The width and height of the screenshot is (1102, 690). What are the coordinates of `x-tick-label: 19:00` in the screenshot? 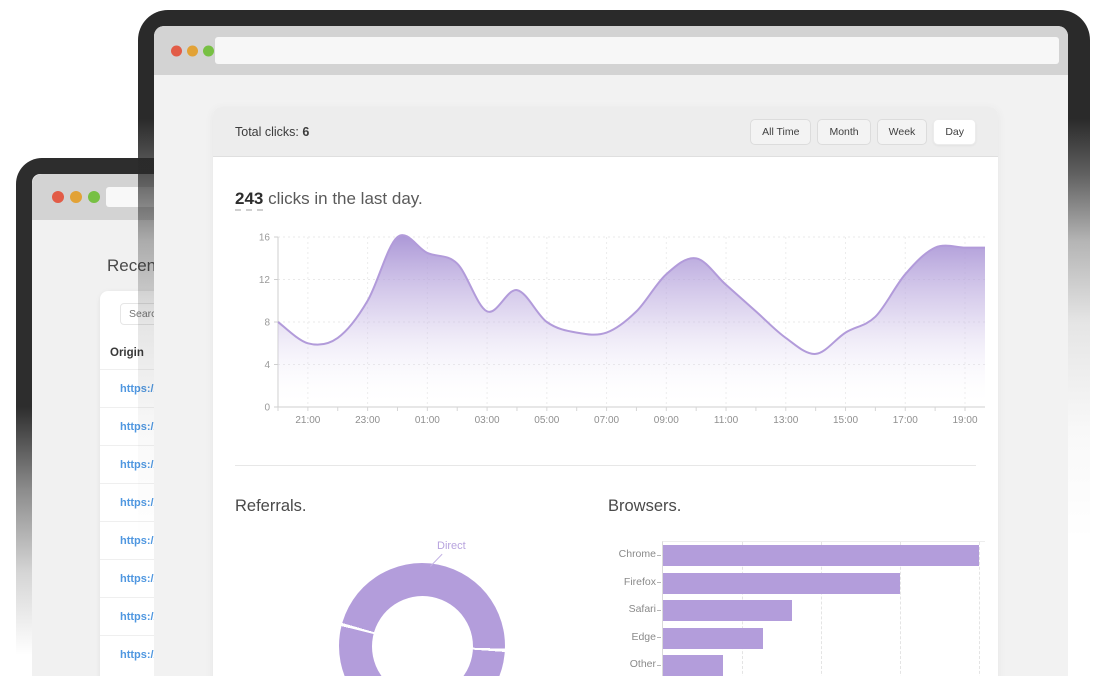 It's located at (964, 420).